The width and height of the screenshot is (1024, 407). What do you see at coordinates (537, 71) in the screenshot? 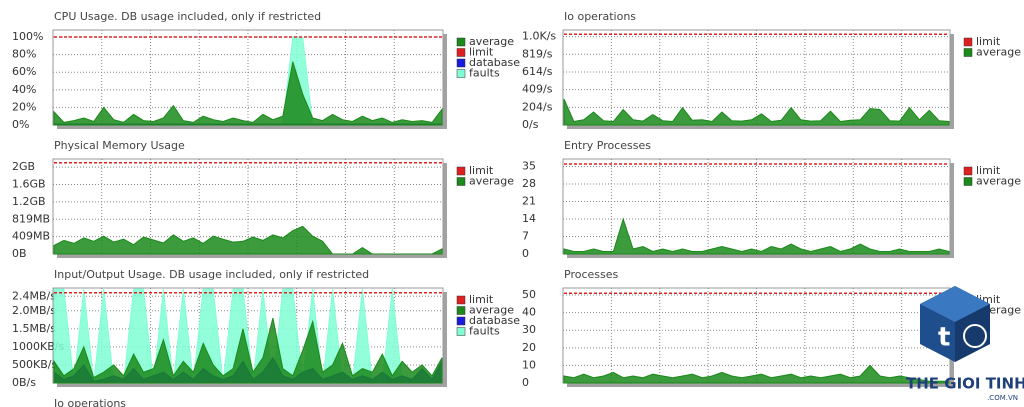
I see `y-tick-label: 614/s` at bounding box center [537, 71].